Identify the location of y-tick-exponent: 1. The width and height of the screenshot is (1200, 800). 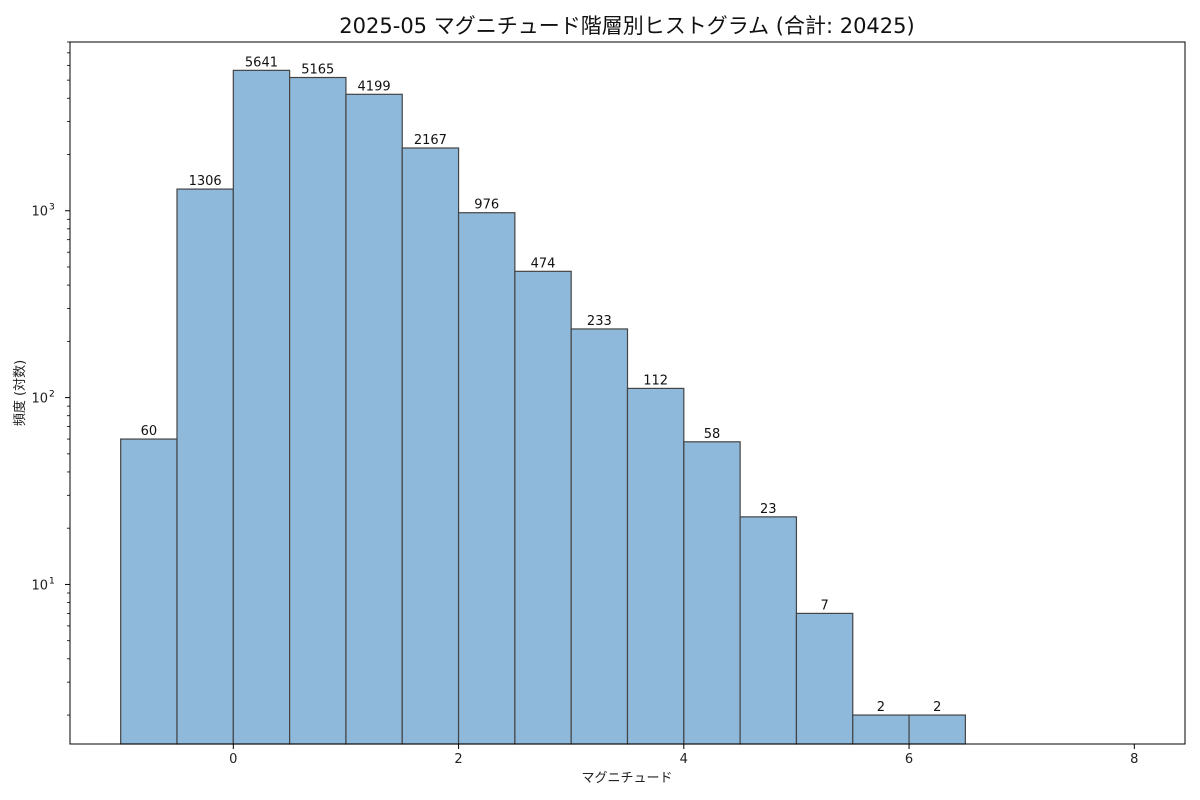
(52, 581).